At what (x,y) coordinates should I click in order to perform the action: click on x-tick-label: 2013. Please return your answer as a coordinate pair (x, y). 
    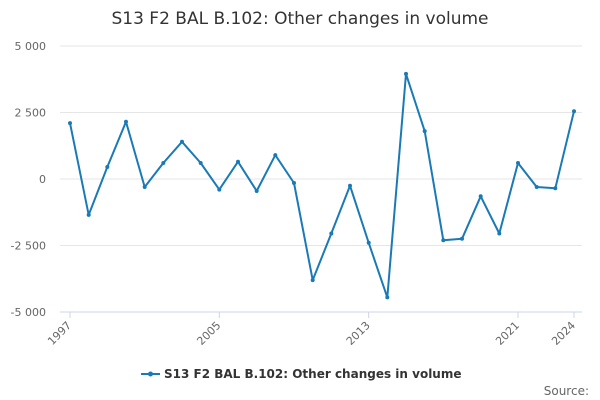
    Looking at the image, I should click on (358, 333).